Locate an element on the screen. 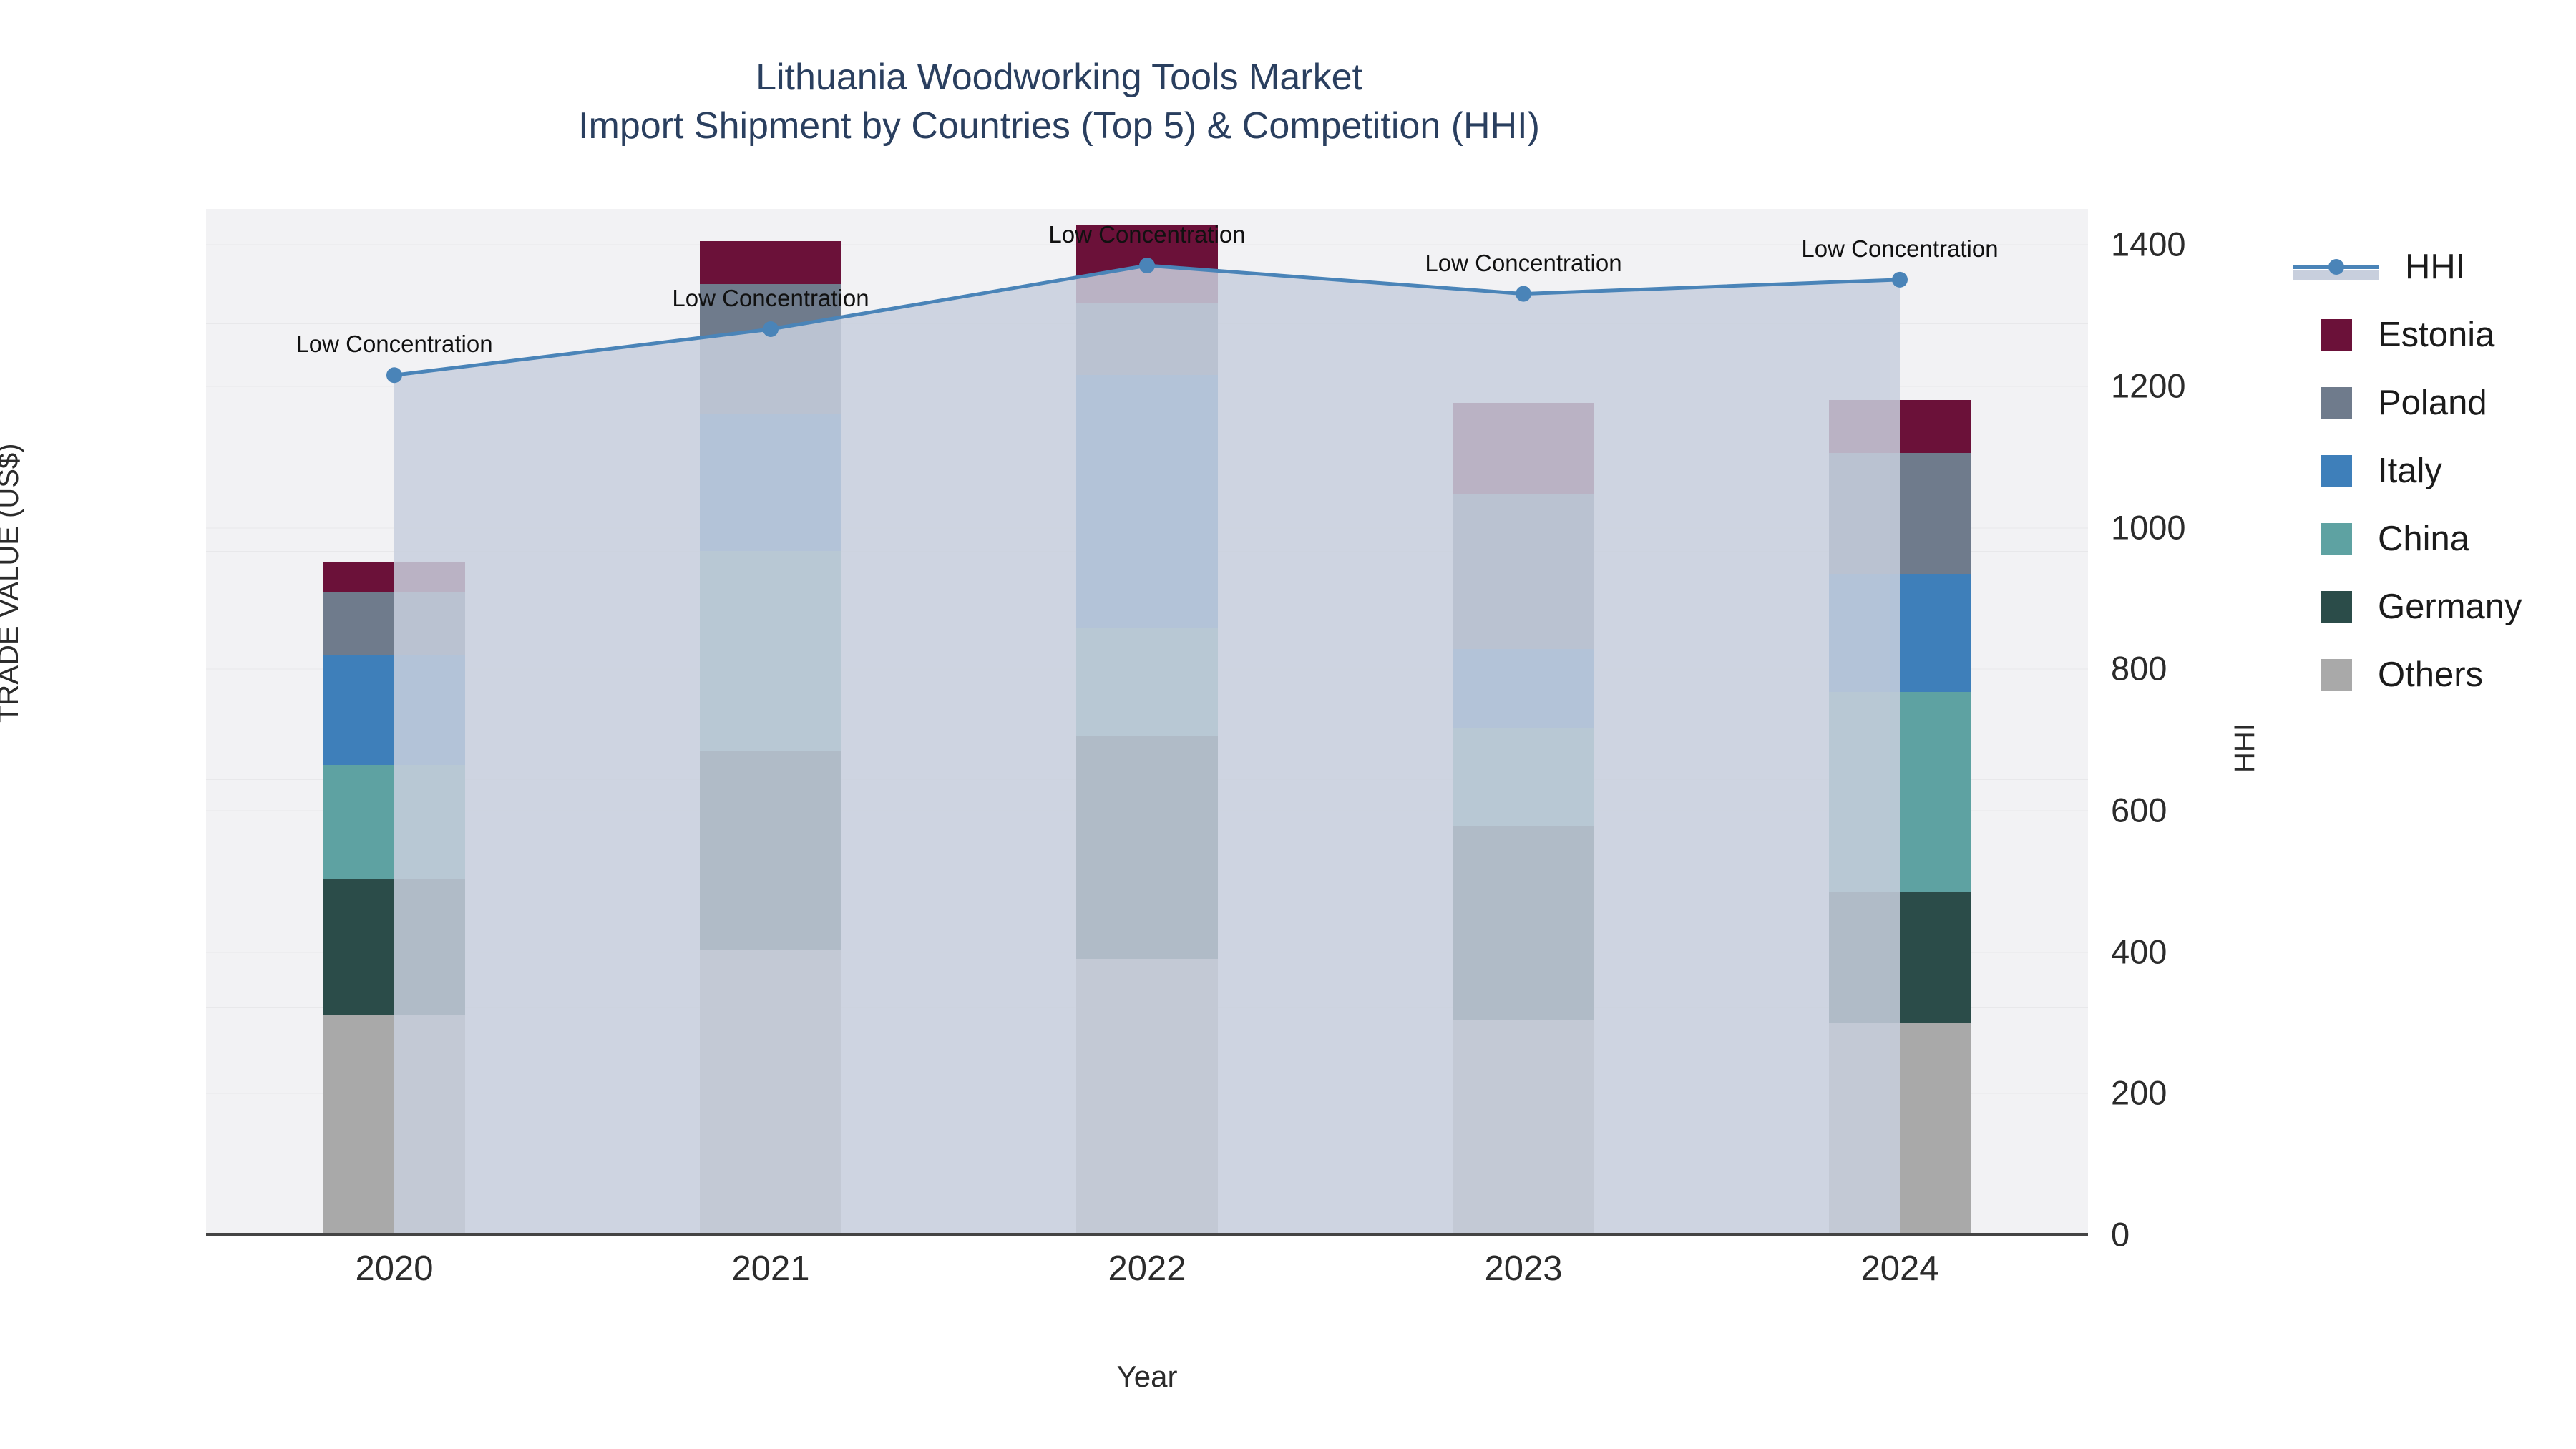 The image size is (2576, 1449). y-axis-right-tick-label: 0 is located at coordinates (2120, 1234).